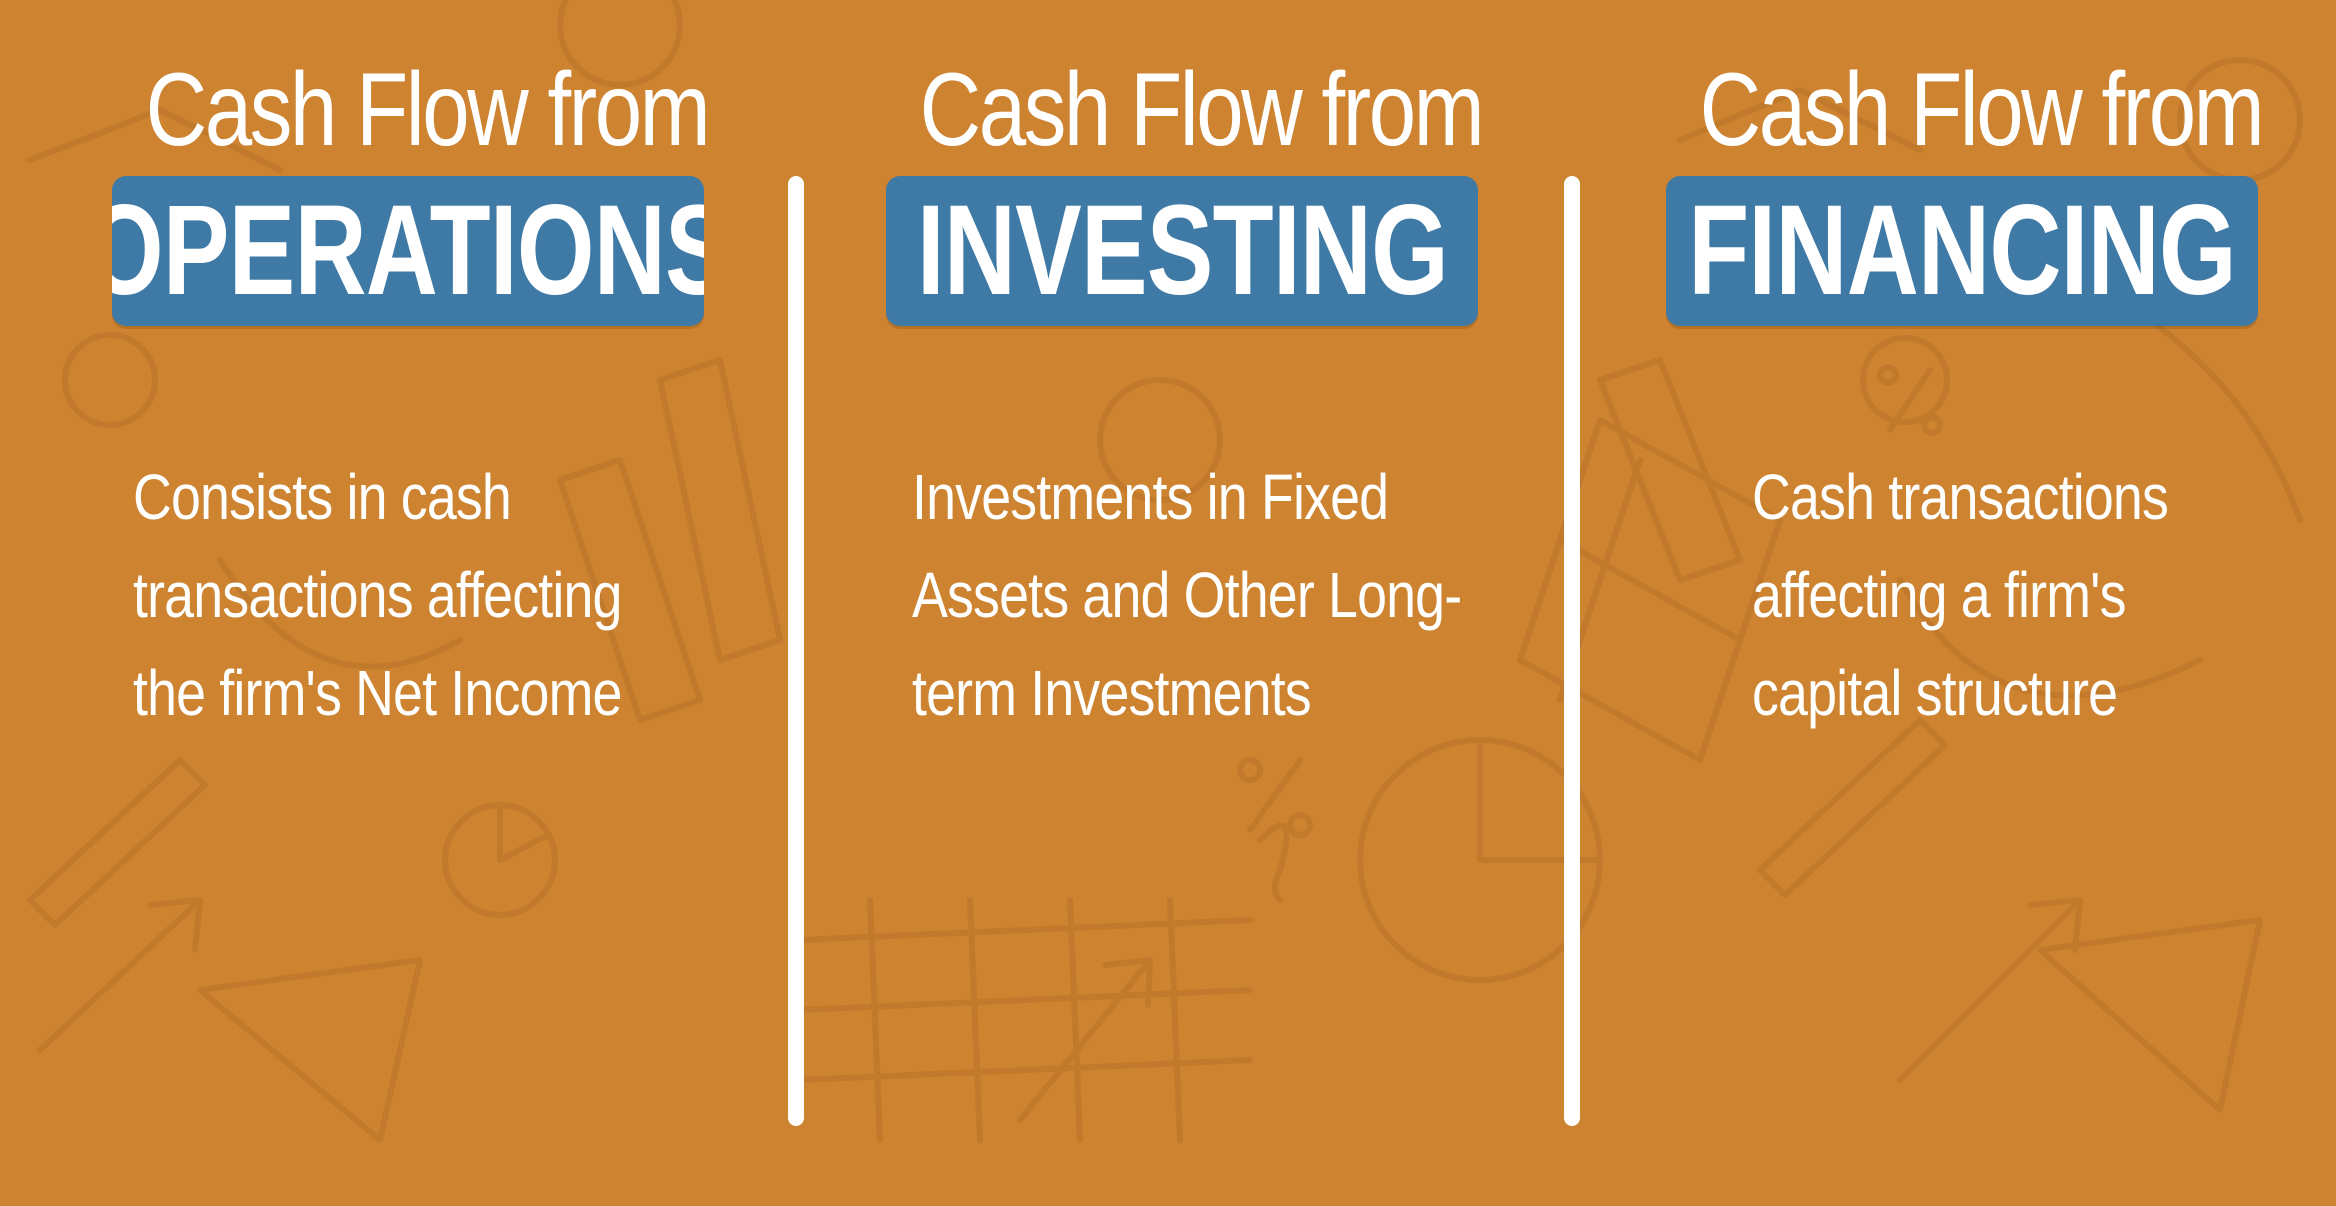  What do you see at coordinates (322, 497) in the screenshot?
I see `description-line: Consists in cash` at bounding box center [322, 497].